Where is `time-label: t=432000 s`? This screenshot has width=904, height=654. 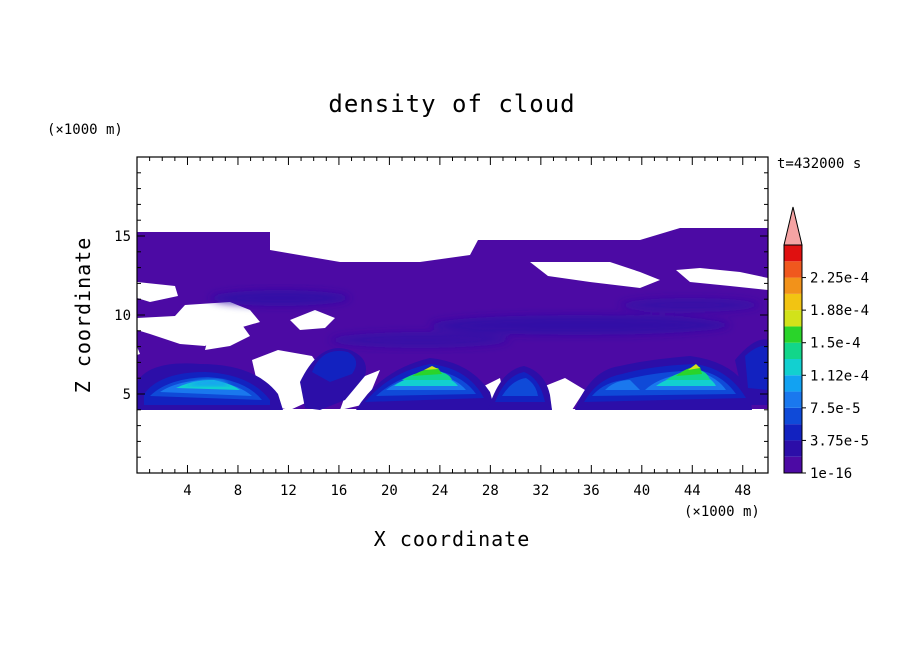
time-label: t=432000 s is located at coordinates (819, 164).